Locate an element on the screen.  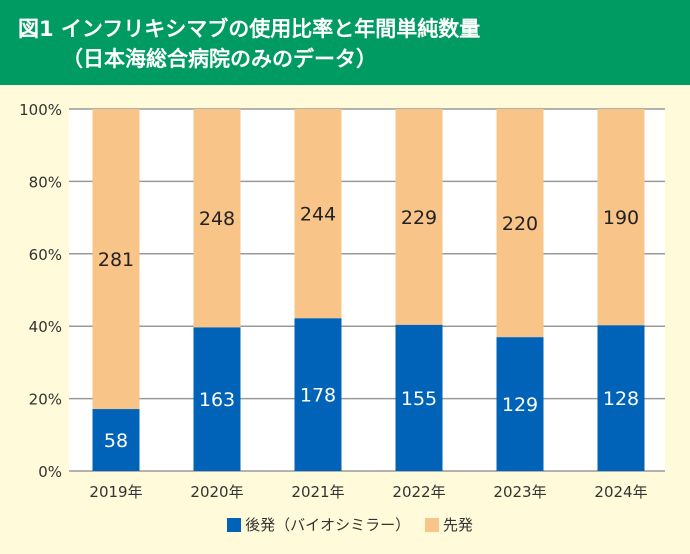
data-label-original: 281 is located at coordinates (116, 260).